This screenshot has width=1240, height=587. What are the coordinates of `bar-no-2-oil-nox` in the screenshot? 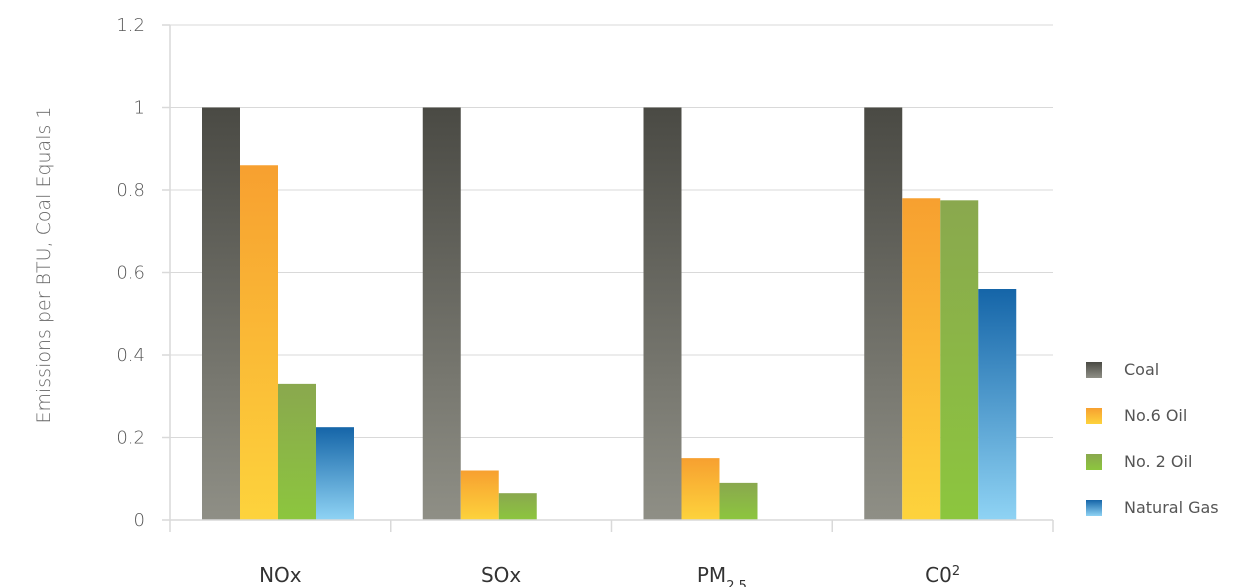 It's located at (297, 451).